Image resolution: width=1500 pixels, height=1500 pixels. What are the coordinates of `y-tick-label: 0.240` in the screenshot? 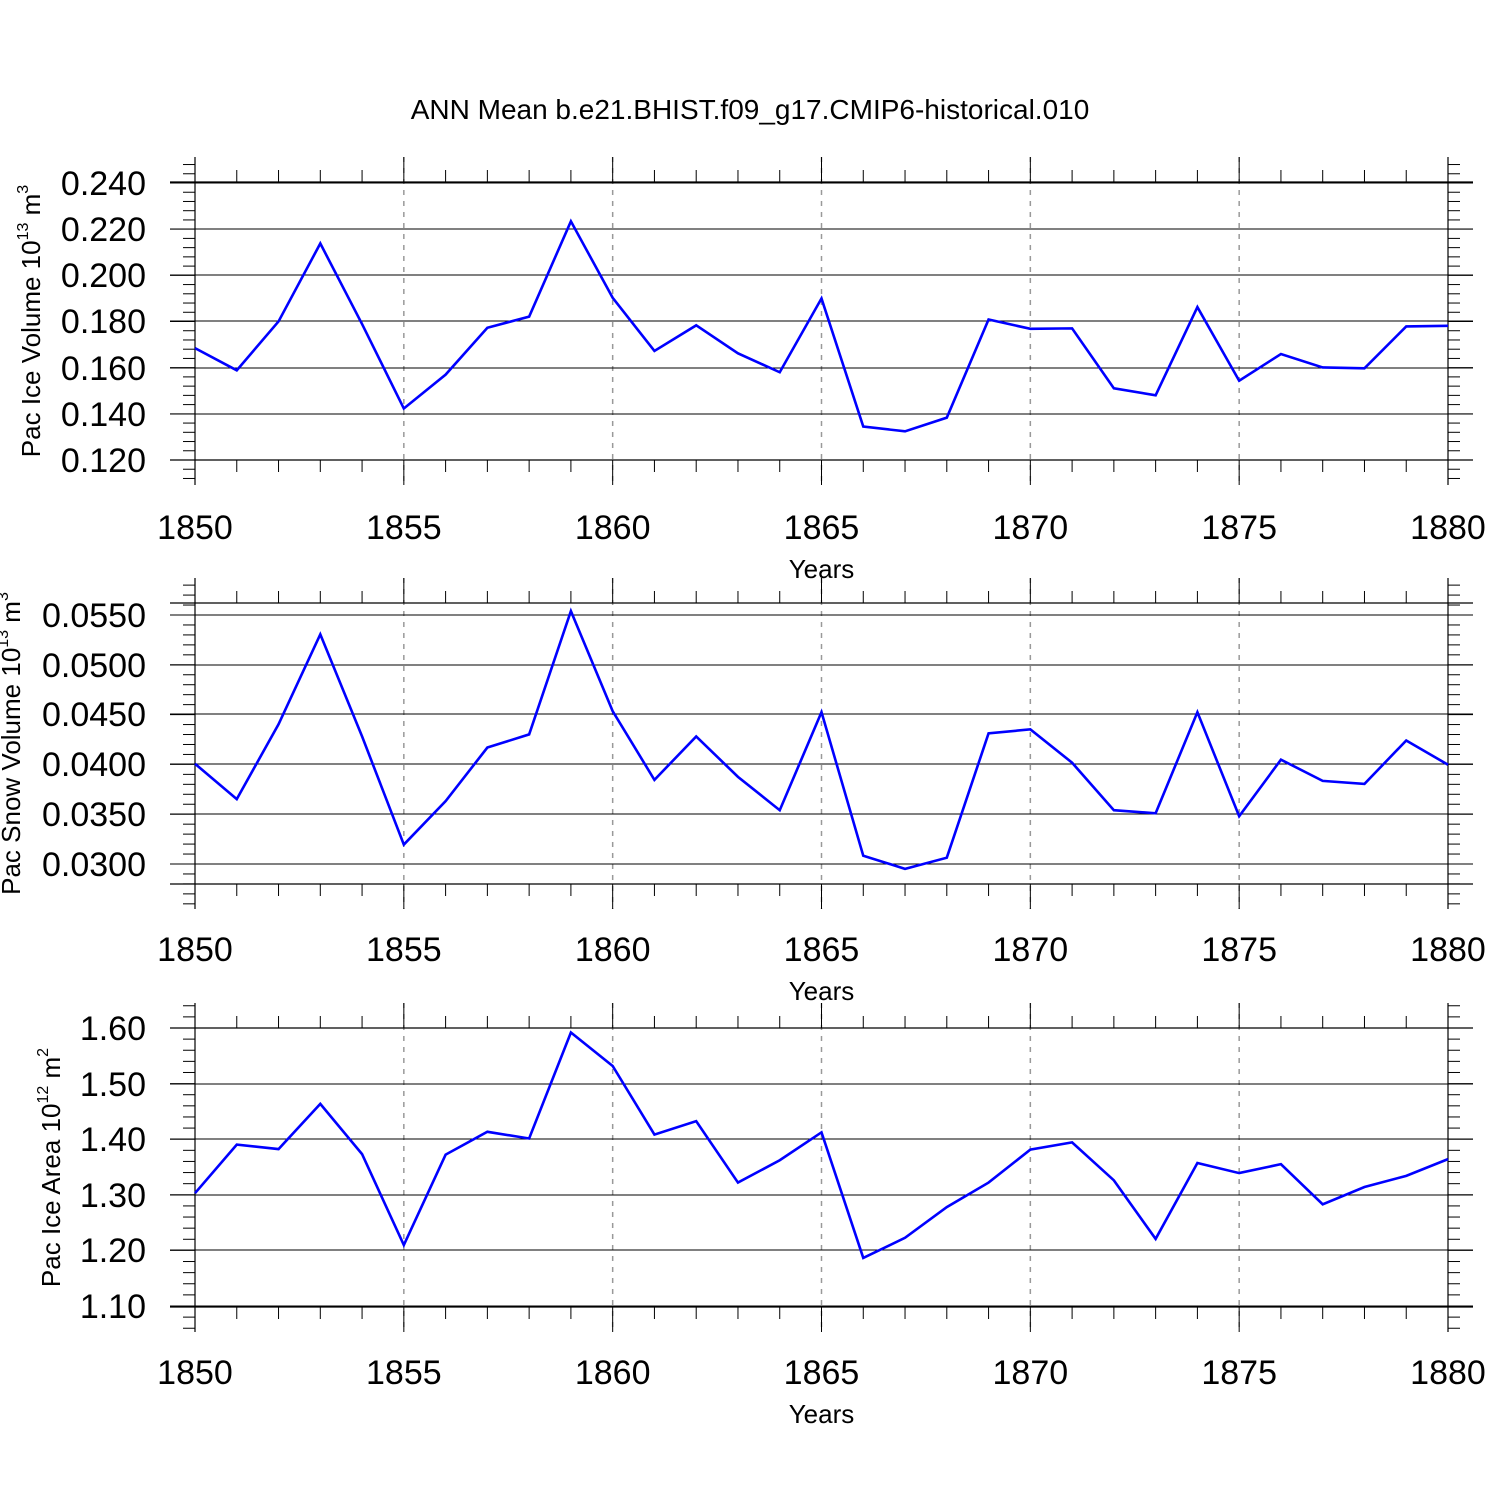 It's located at (103, 184).